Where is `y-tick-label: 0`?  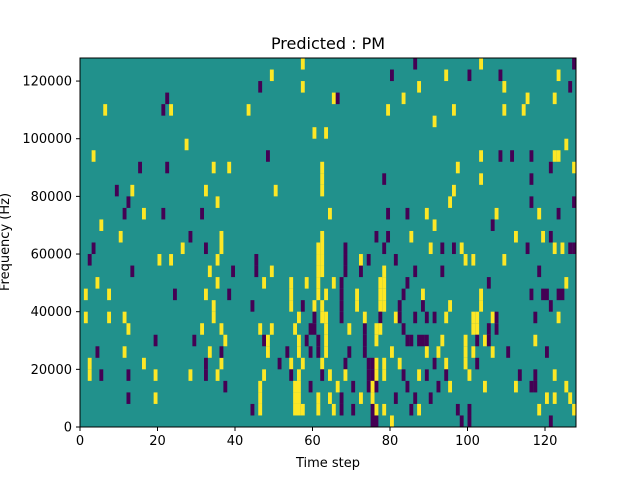 y-tick-label: 0 is located at coordinates (68, 428).